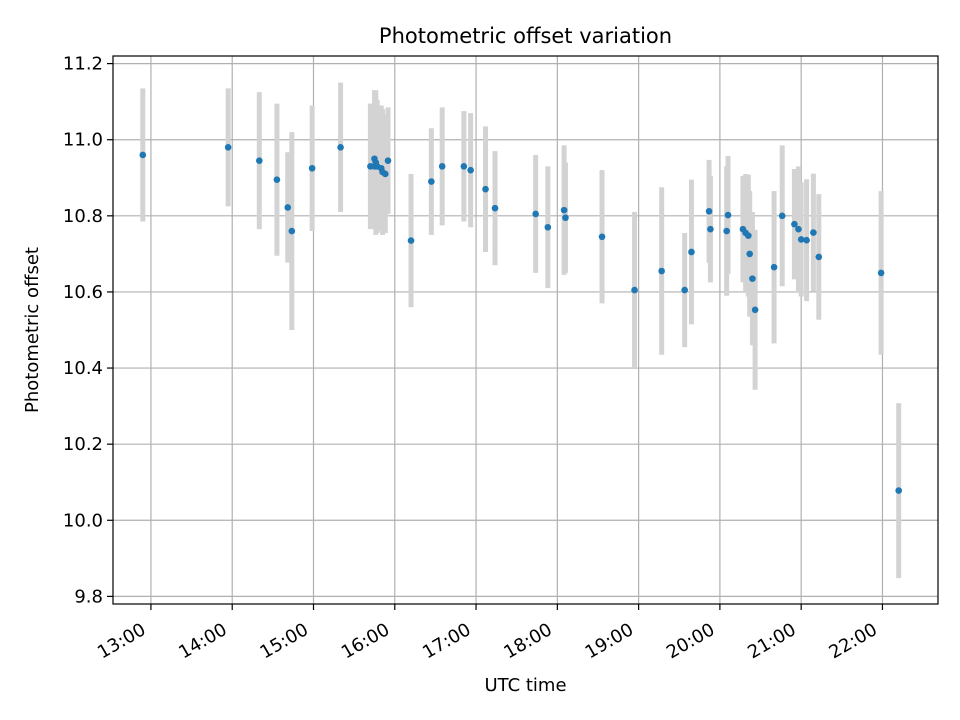 The height and width of the screenshot is (720, 960). What do you see at coordinates (83, 292) in the screenshot?
I see `y-tick-label: 10.6` at bounding box center [83, 292].